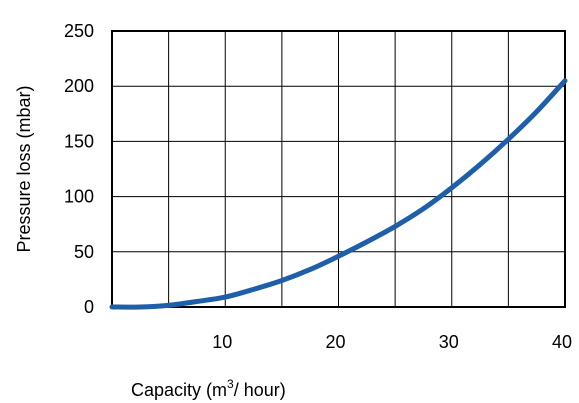  What do you see at coordinates (89, 307) in the screenshot?
I see `y-tick-label: 0` at bounding box center [89, 307].